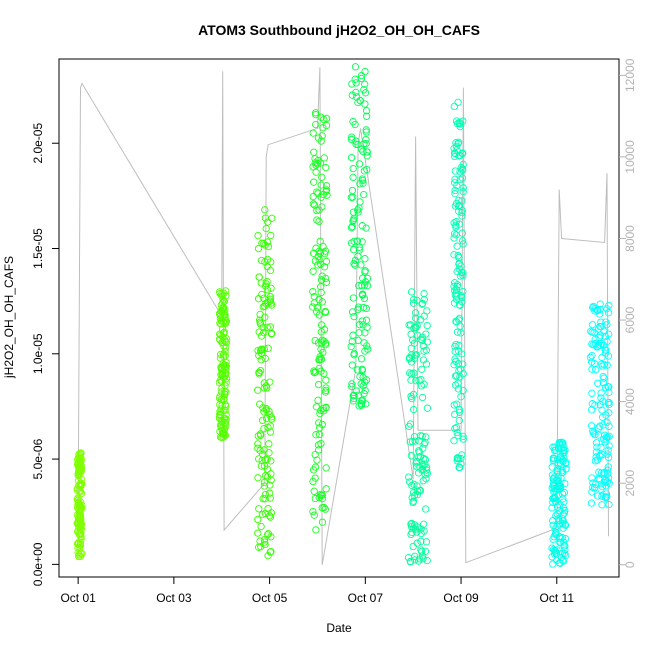 This screenshot has width=650, height=650. What do you see at coordinates (317, 591) in the screenshot?
I see `x-axis: Oct 01 Oct 03 Oct 05 Oct 07 Oct 09 Oct 11` at bounding box center [317, 591].